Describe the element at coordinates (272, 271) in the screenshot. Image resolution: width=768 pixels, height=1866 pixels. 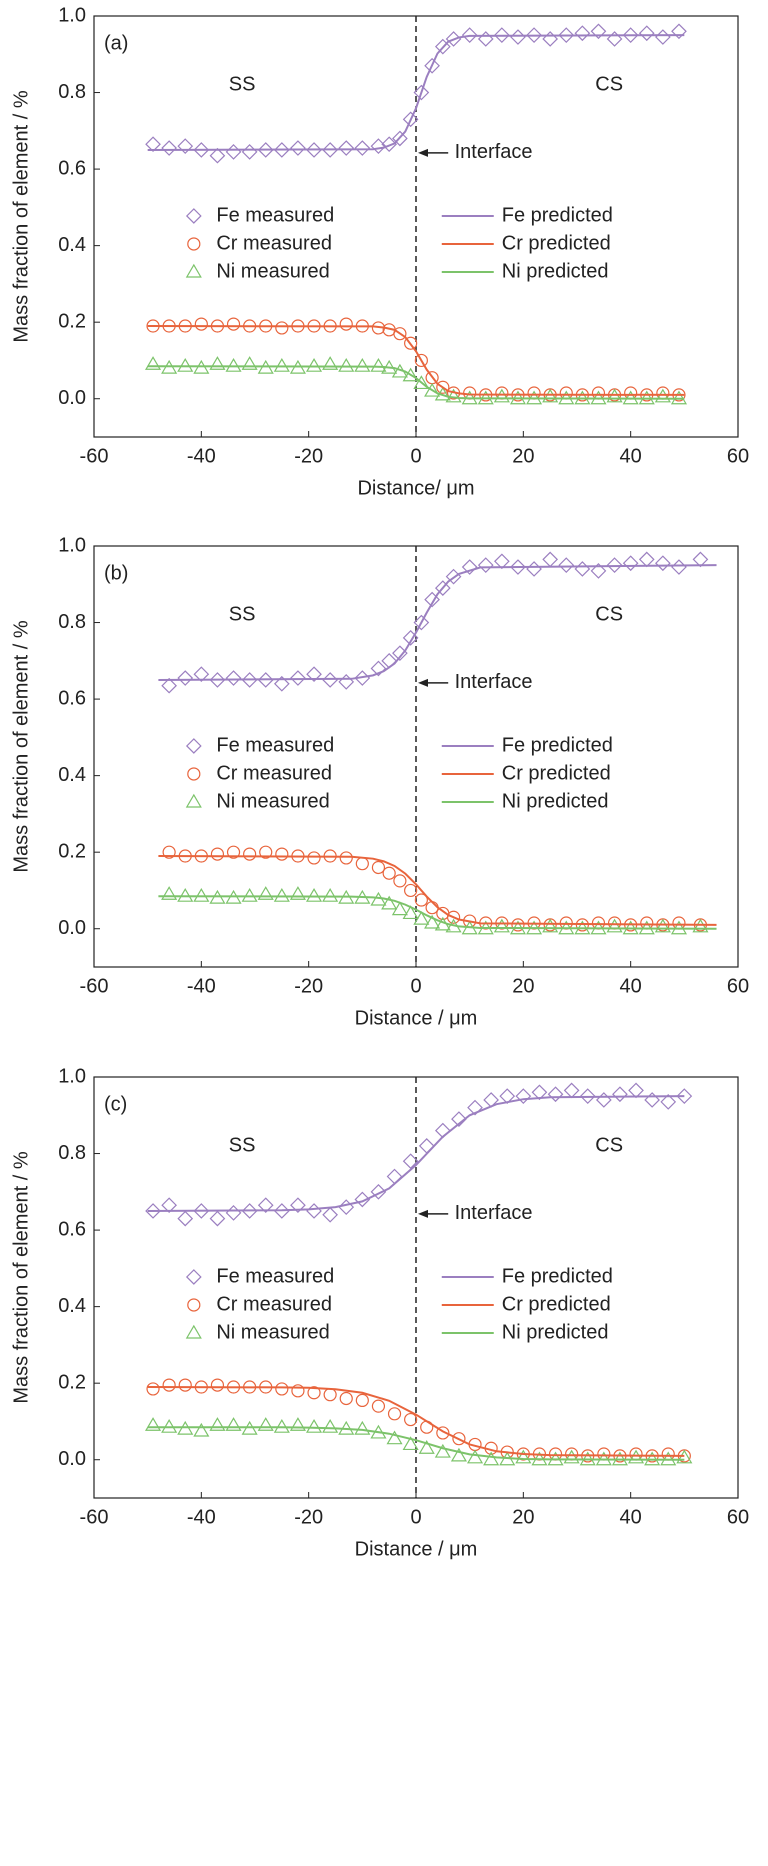
I see `legend-label: Ni measured` at that location.